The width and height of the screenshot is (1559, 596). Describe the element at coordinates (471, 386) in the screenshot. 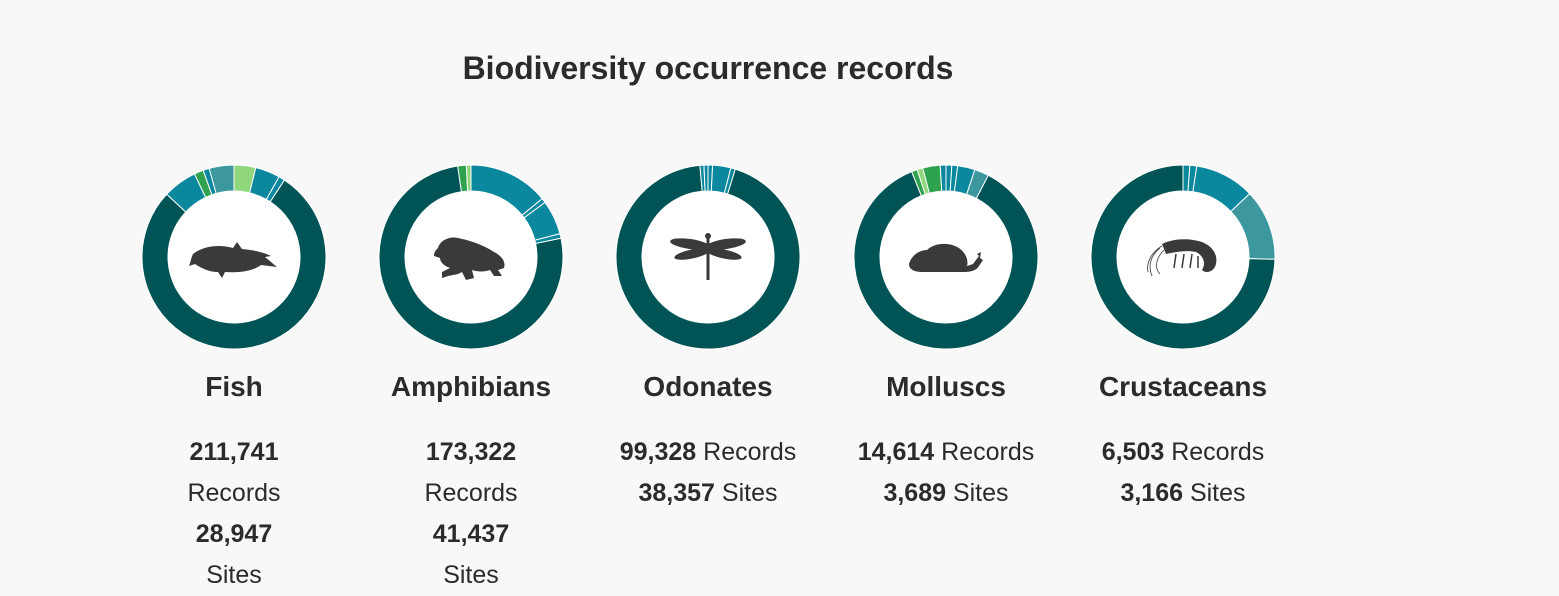

I see `group-name: Amphibians` at that location.